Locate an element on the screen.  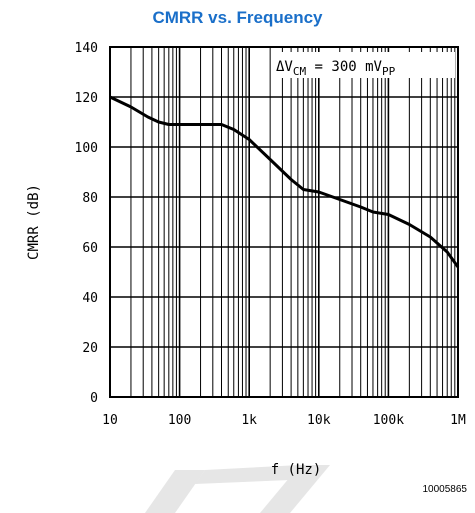
y-tick-labels: 0 20 40 60 80 100 120 140 is located at coordinates (86, 223).